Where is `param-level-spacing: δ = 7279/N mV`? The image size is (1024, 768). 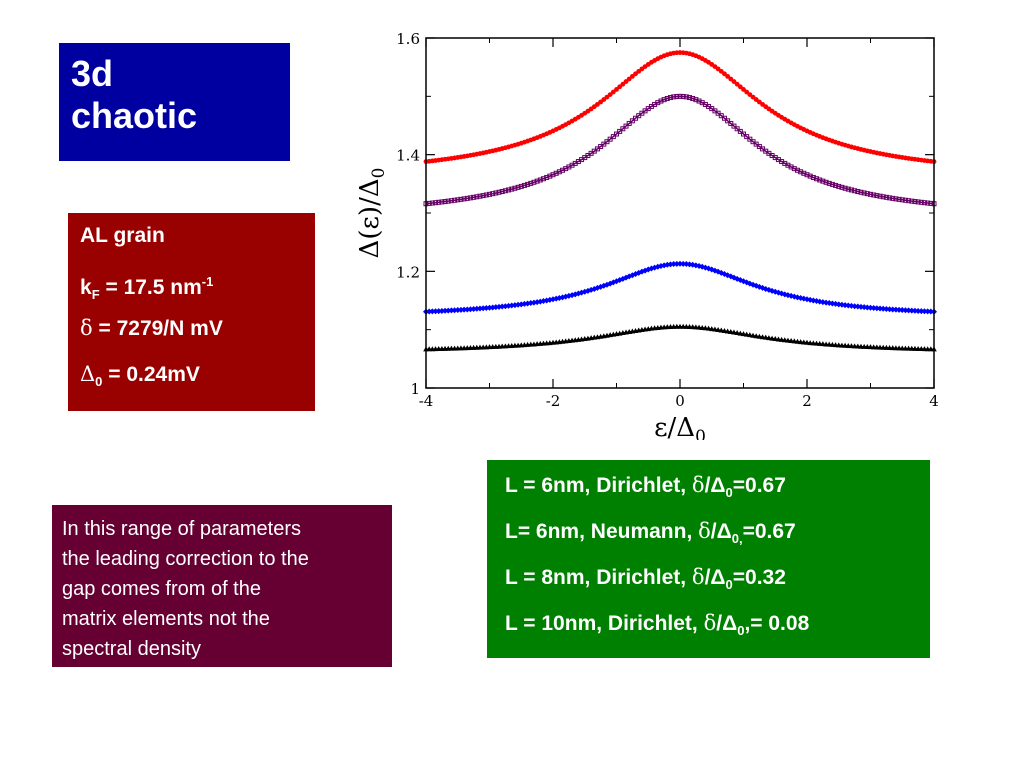 param-level-spacing: δ = 7279/N mV is located at coordinates (151, 328).